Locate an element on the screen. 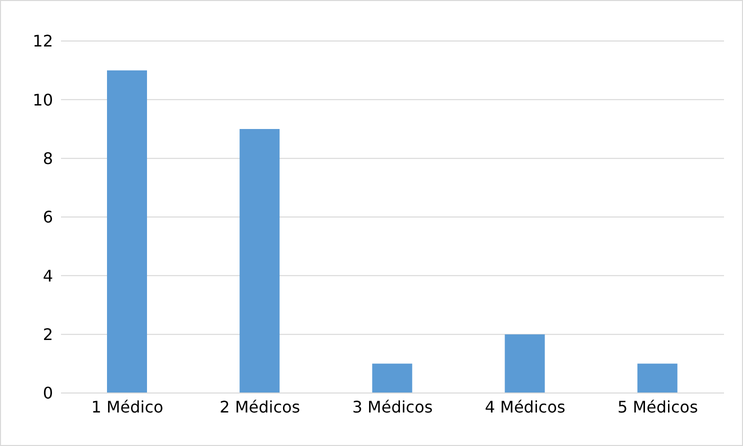 Image resolution: width=743 pixels, height=446 pixels. y-tick-label: 0 is located at coordinates (47, 393).